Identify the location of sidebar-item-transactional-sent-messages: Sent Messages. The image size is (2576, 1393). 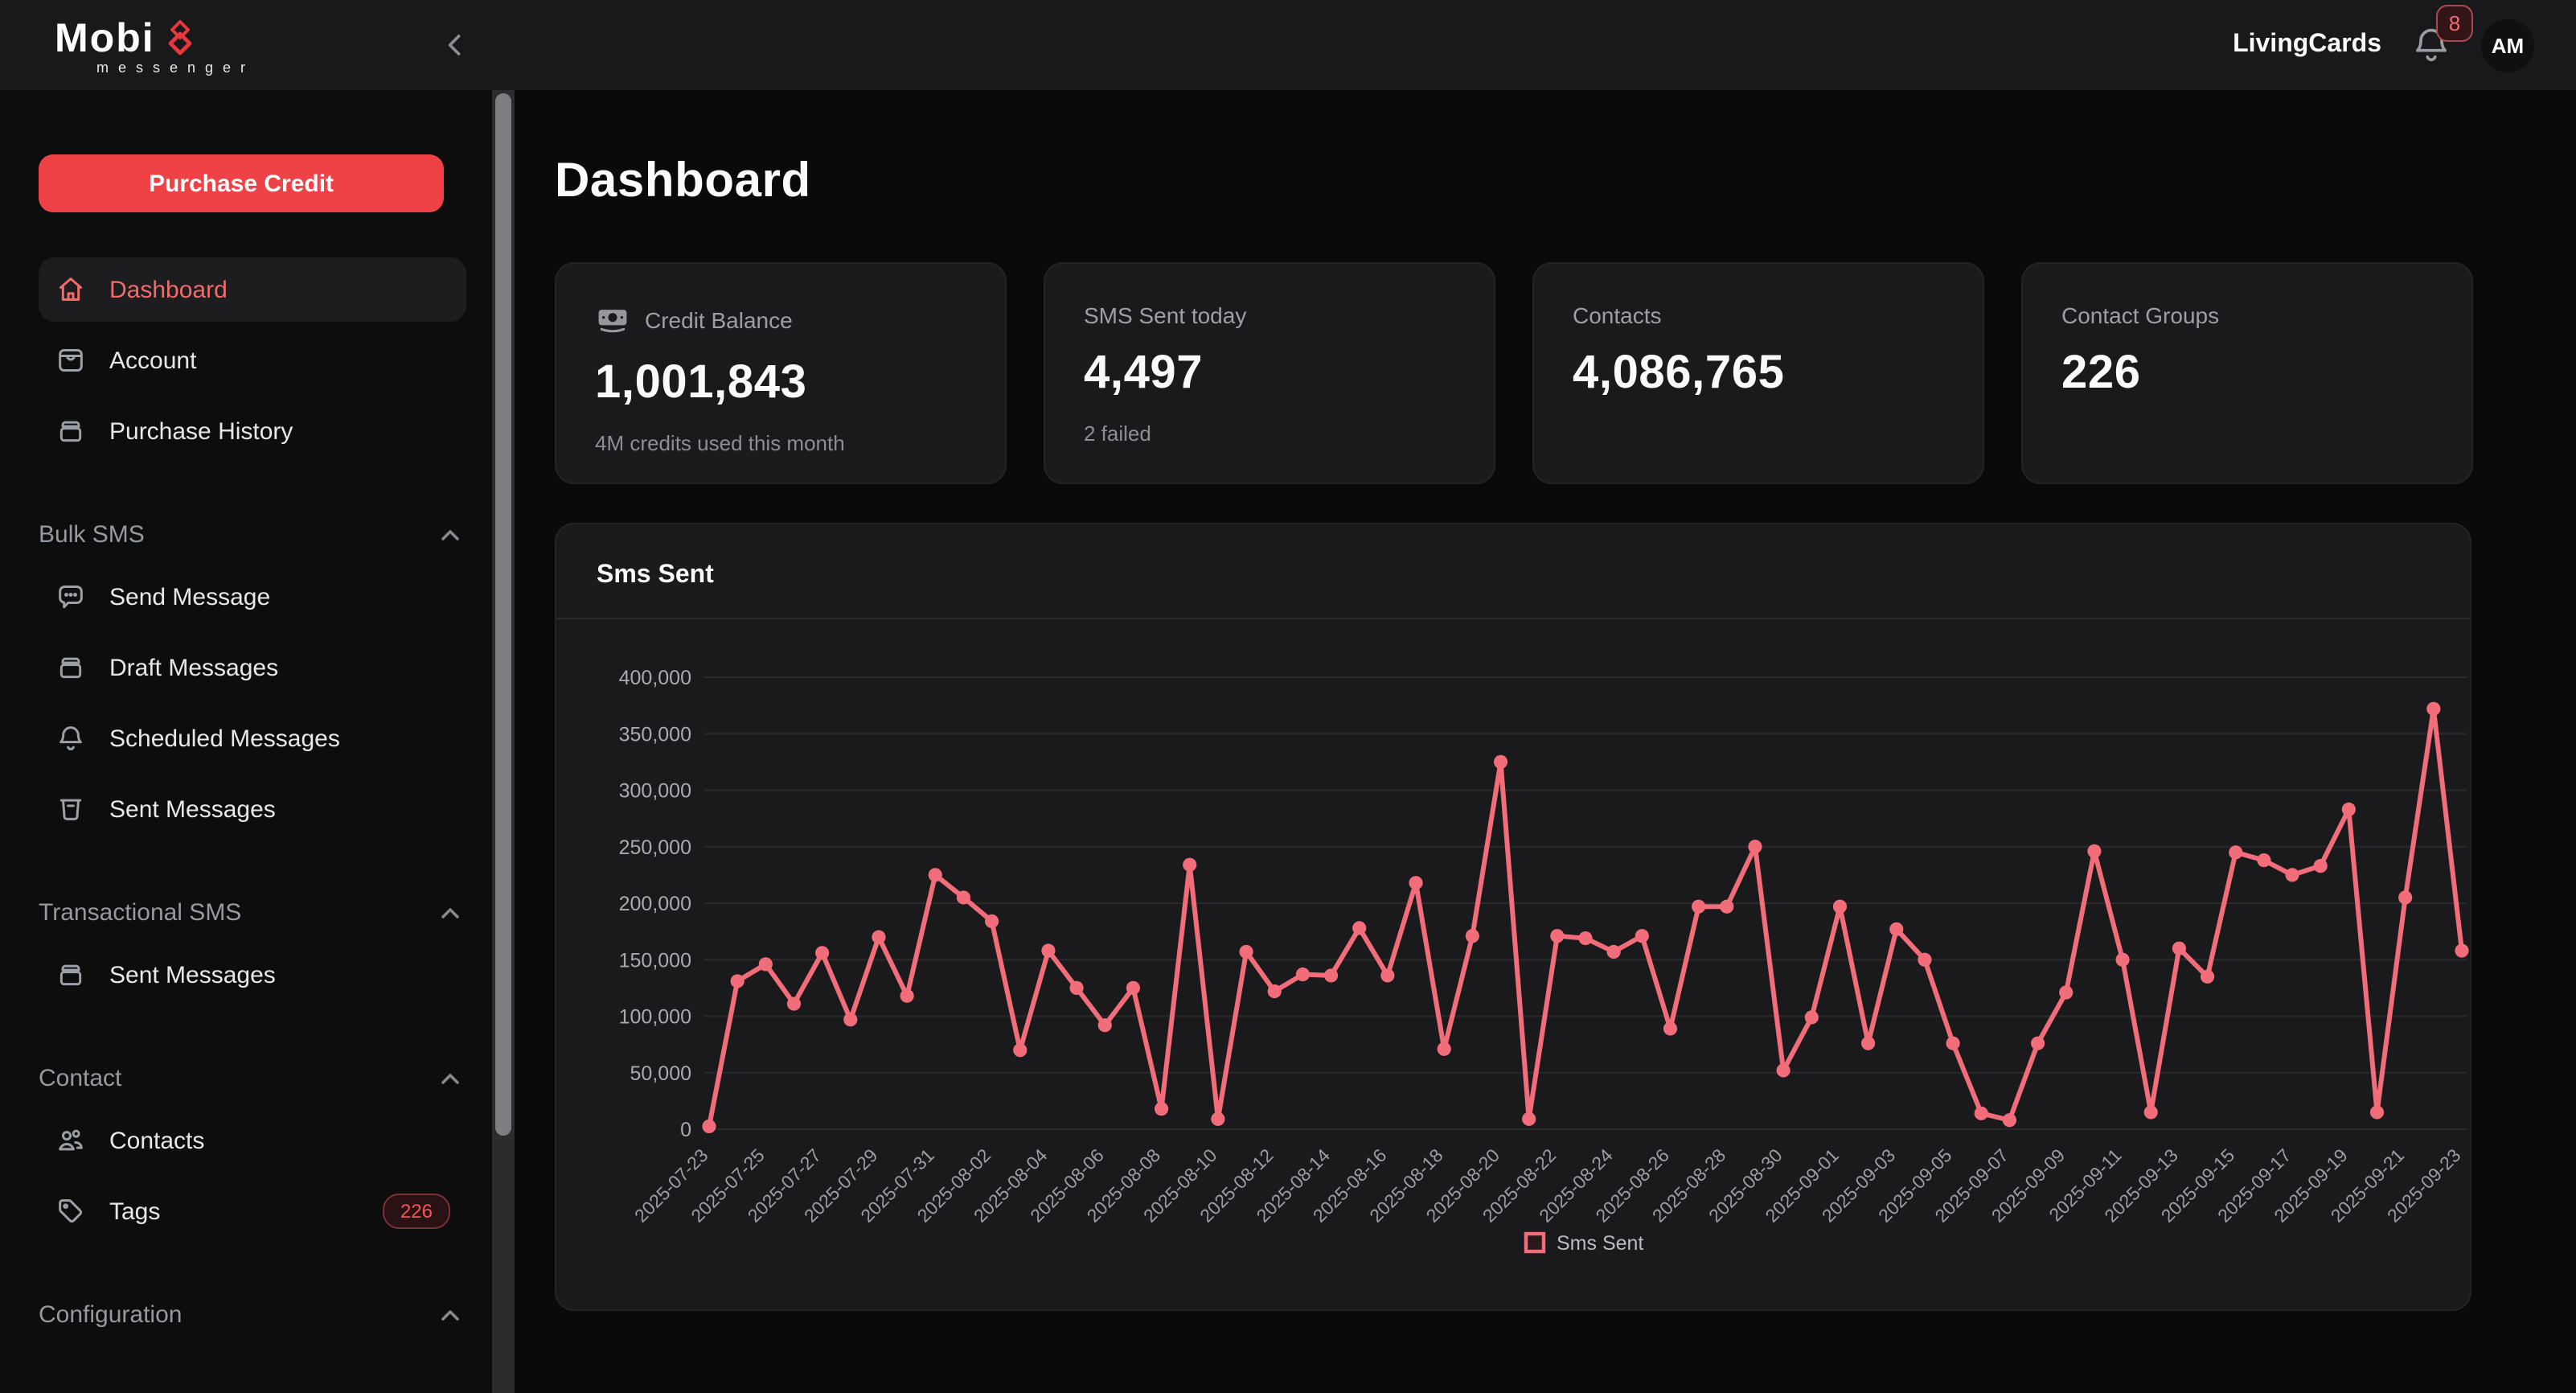
(253, 975).